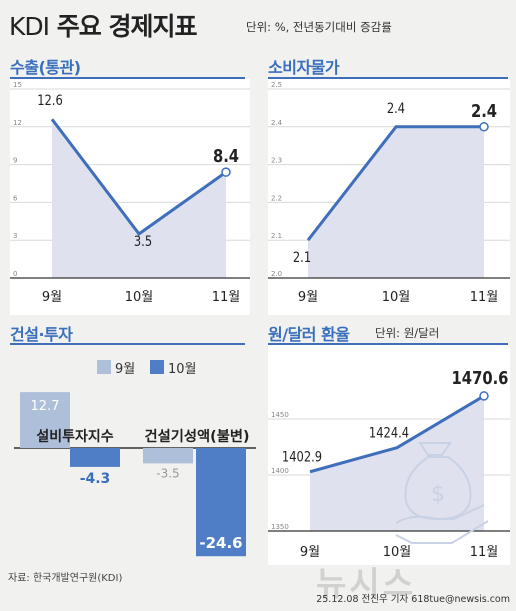  I want to click on y-tick-label: 1400, so click(280, 471).